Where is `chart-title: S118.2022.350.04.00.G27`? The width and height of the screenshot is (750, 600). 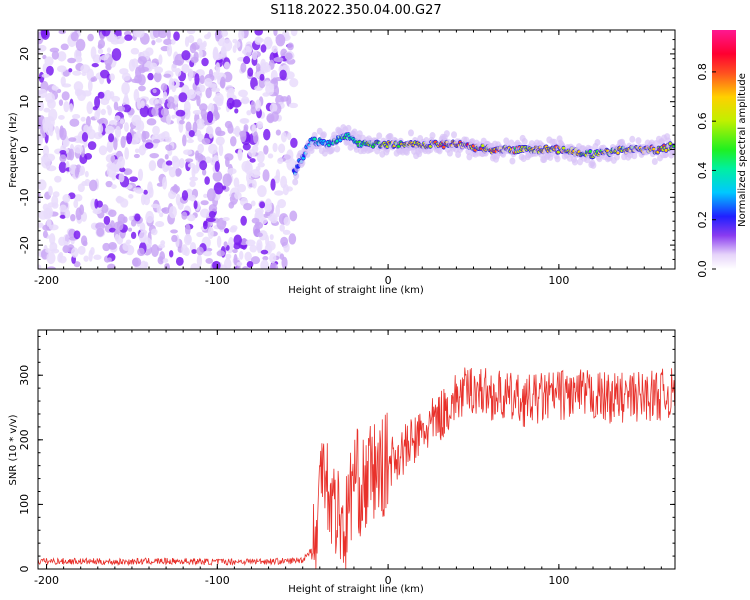 chart-title: S118.2022.350.04.00.G27 is located at coordinates (355, 10).